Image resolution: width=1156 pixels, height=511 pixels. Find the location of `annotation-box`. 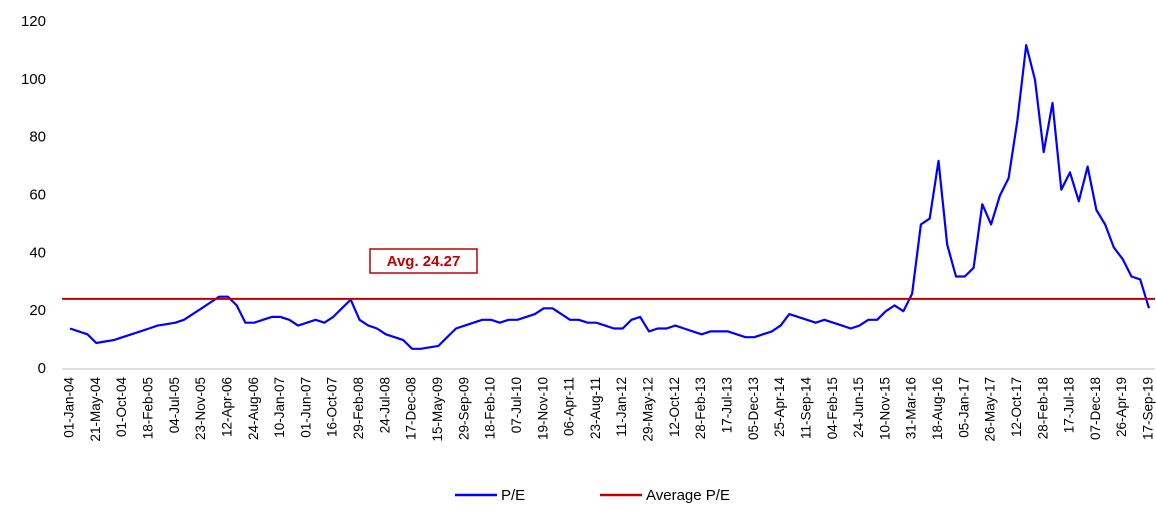

annotation-box is located at coordinates (423, 261).